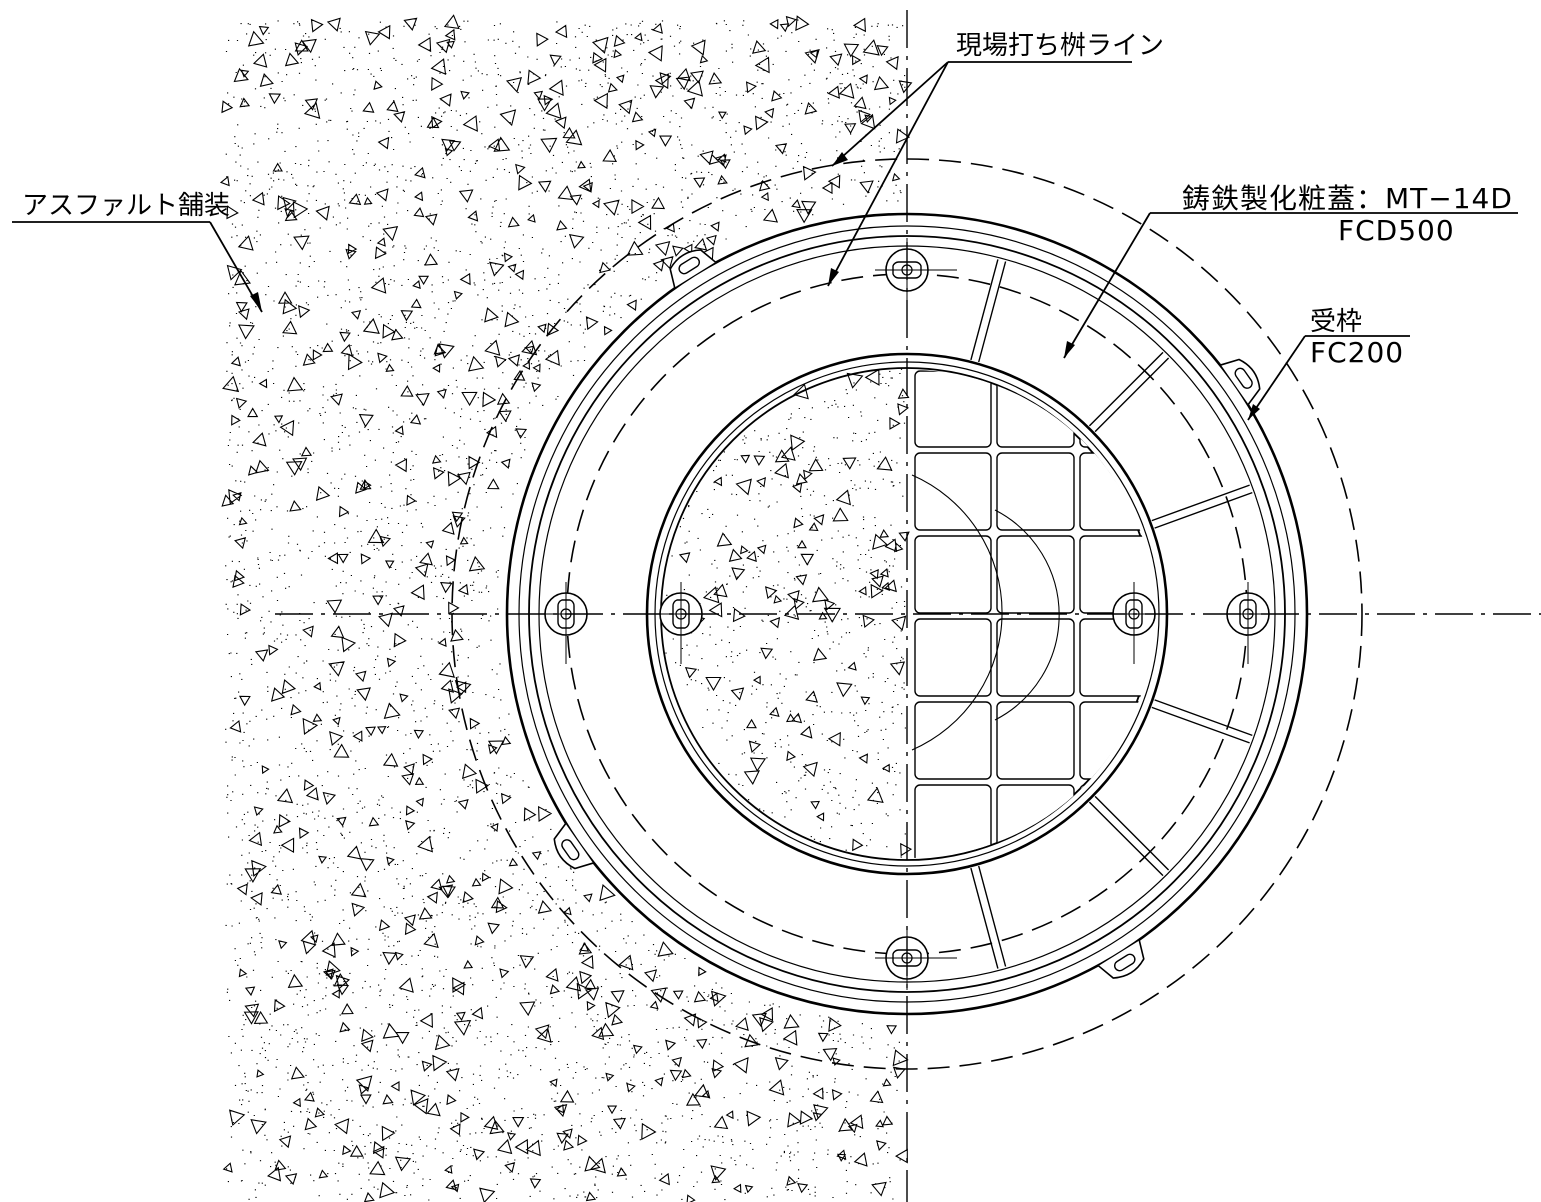 Image resolution: width=1541 pixels, height=1202 pixels. I want to click on insitu-line-label: 現場打ち桝ライン, so click(1060, 46).